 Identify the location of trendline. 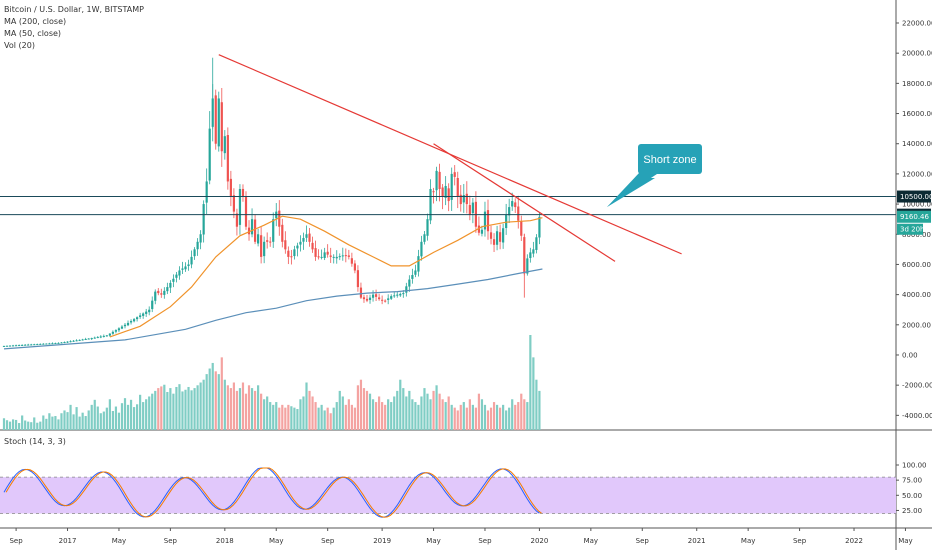
(524, 202).